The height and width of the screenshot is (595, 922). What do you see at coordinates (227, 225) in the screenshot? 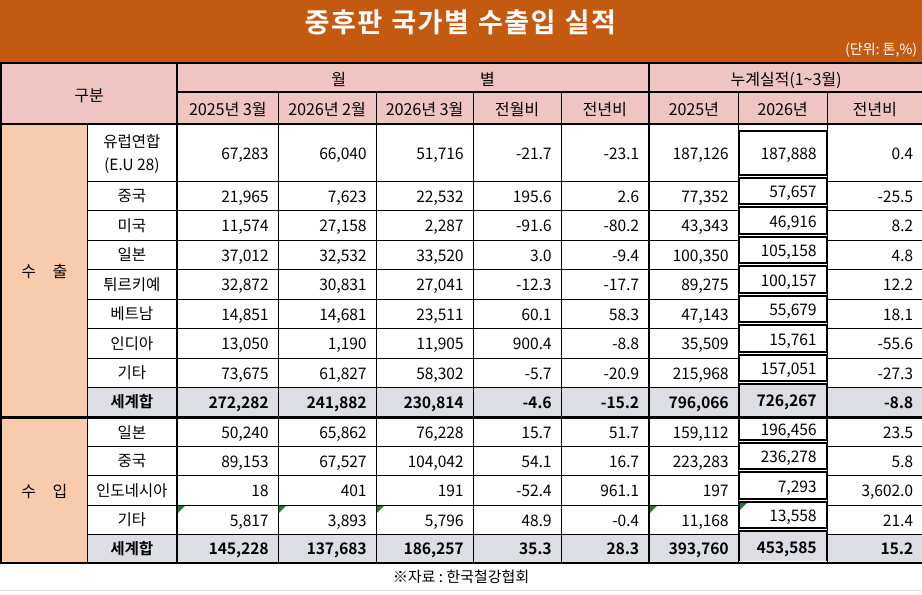
I see `value-cell: 11,574` at bounding box center [227, 225].